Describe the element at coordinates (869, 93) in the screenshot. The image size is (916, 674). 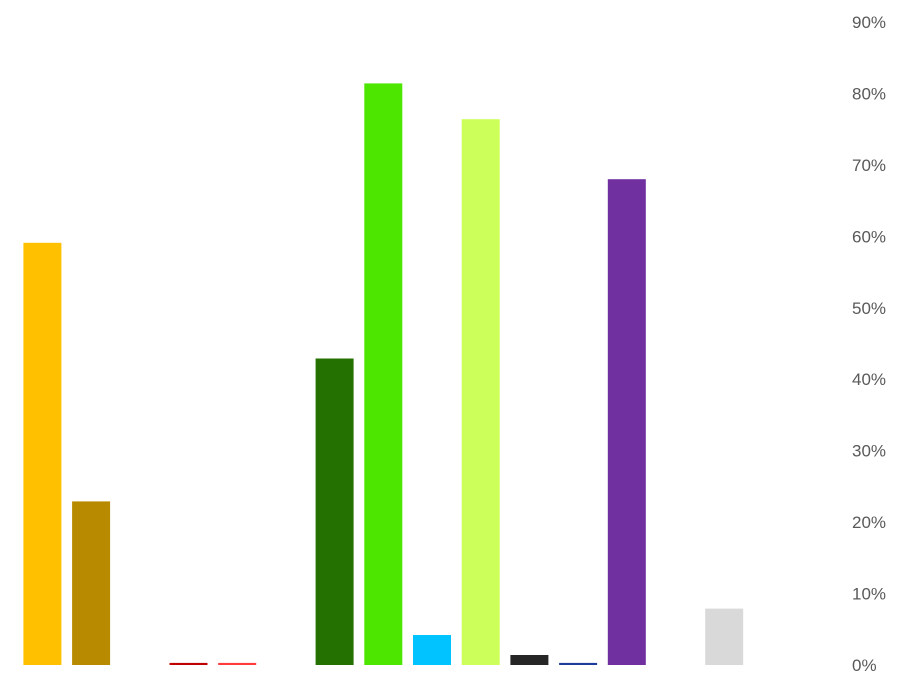
I see `y-tick-label: 80%` at that location.